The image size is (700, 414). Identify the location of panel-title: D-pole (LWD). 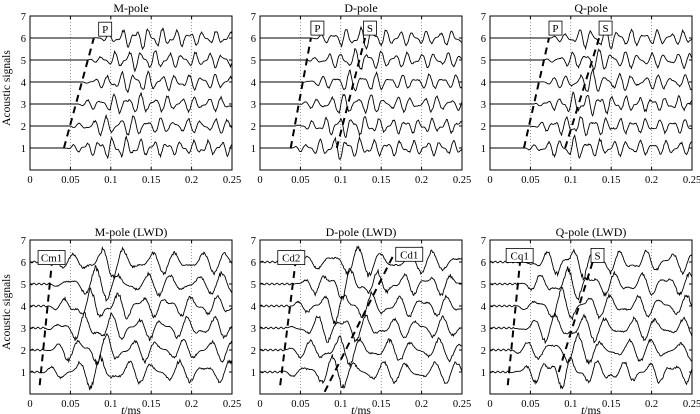
(361, 232).